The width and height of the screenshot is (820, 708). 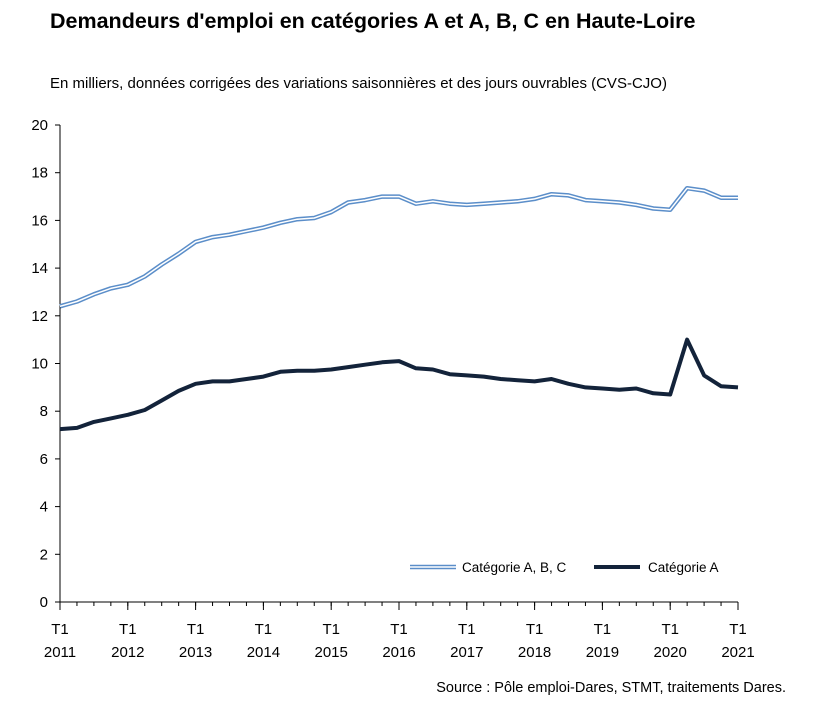 What do you see at coordinates (127, 652) in the screenshot?
I see `x-tick-year: 2012` at bounding box center [127, 652].